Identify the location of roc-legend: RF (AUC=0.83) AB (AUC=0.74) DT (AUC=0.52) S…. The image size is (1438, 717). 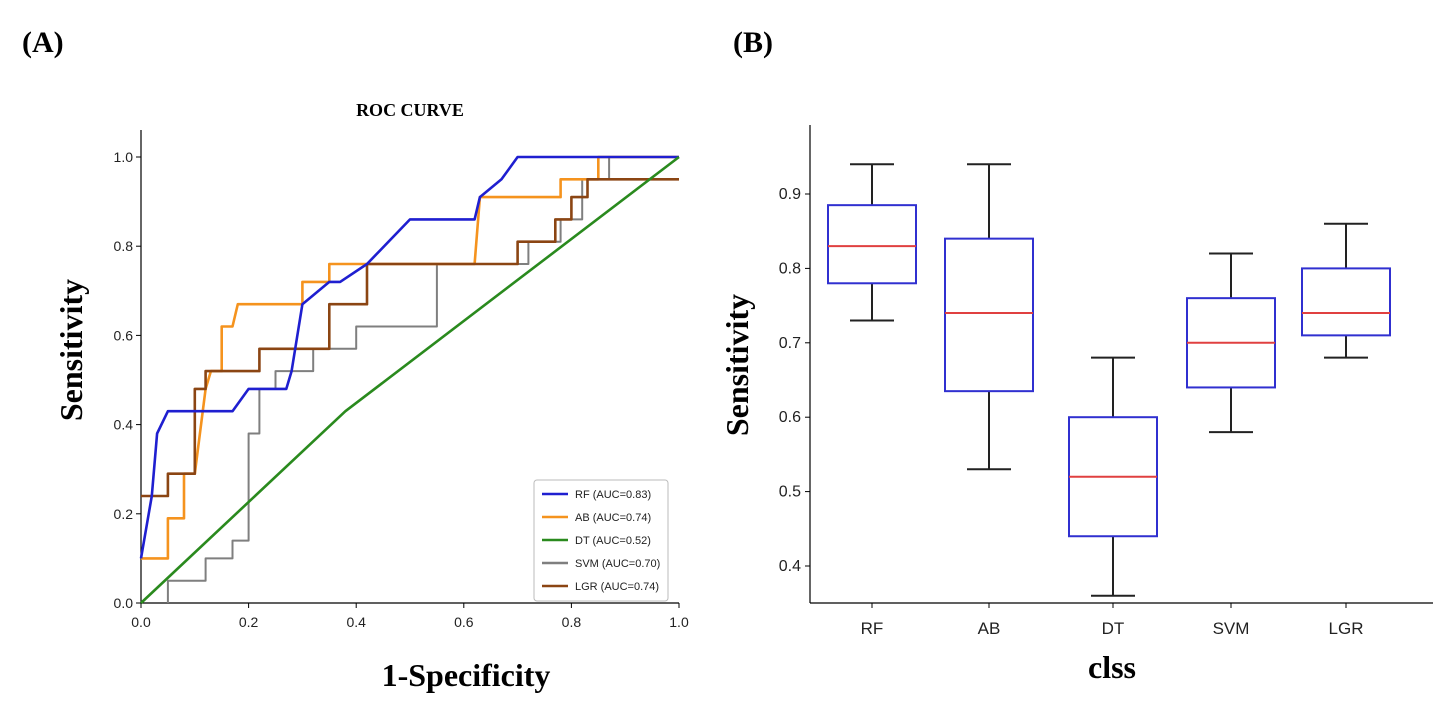
(601, 540).